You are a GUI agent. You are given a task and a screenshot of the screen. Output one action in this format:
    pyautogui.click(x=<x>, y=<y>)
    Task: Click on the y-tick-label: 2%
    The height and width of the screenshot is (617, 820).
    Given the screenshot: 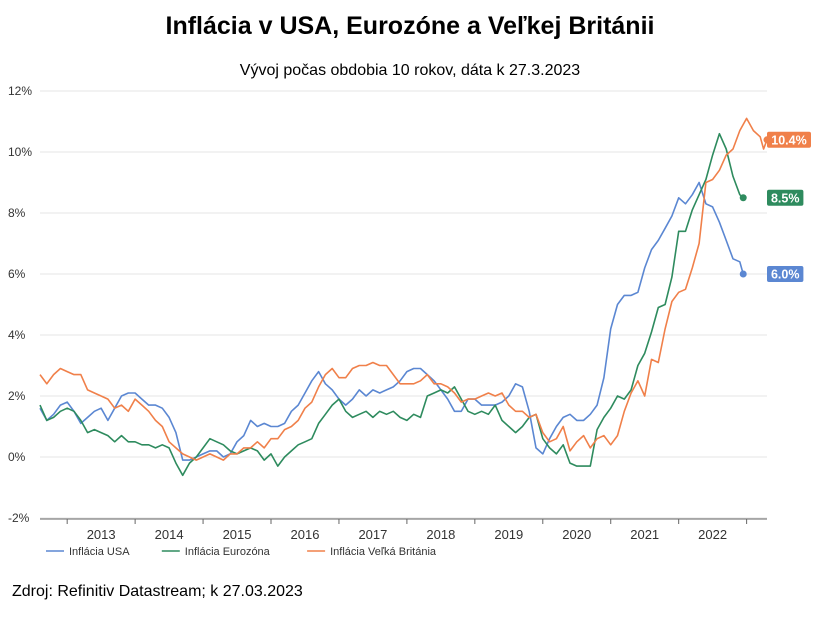 What is the action you would take?
    pyautogui.click(x=17, y=396)
    